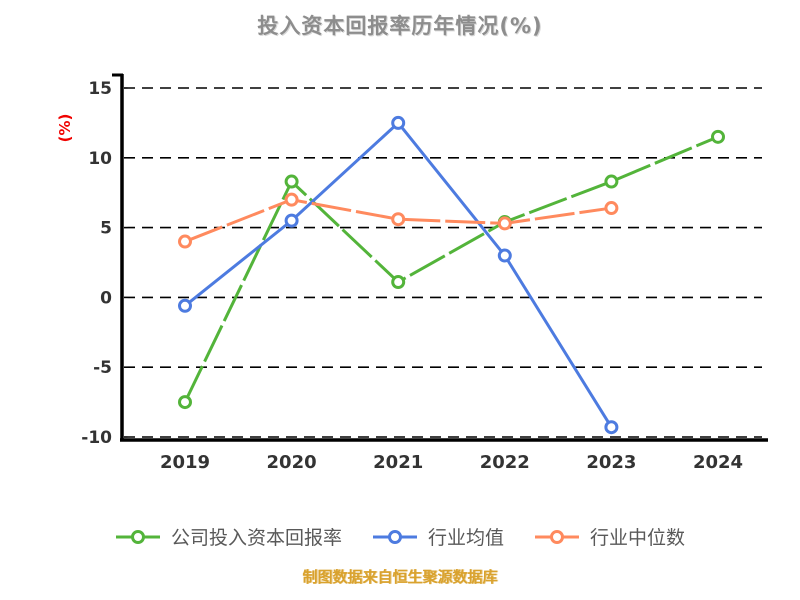 The image size is (800, 600). I want to click on series-line, so click(398, 220).